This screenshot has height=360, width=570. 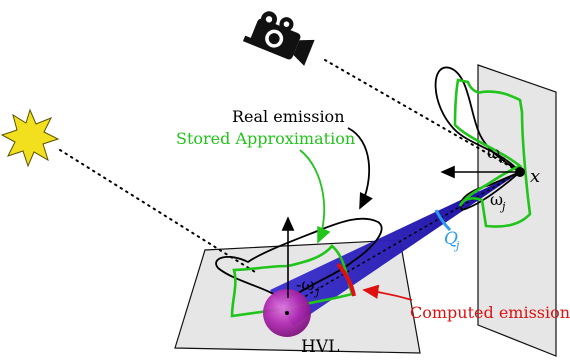 What do you see at coordinates (288, 116) in the screenshot?
I see `real-emission-label: Real emission` at bounding box center [288, 116].